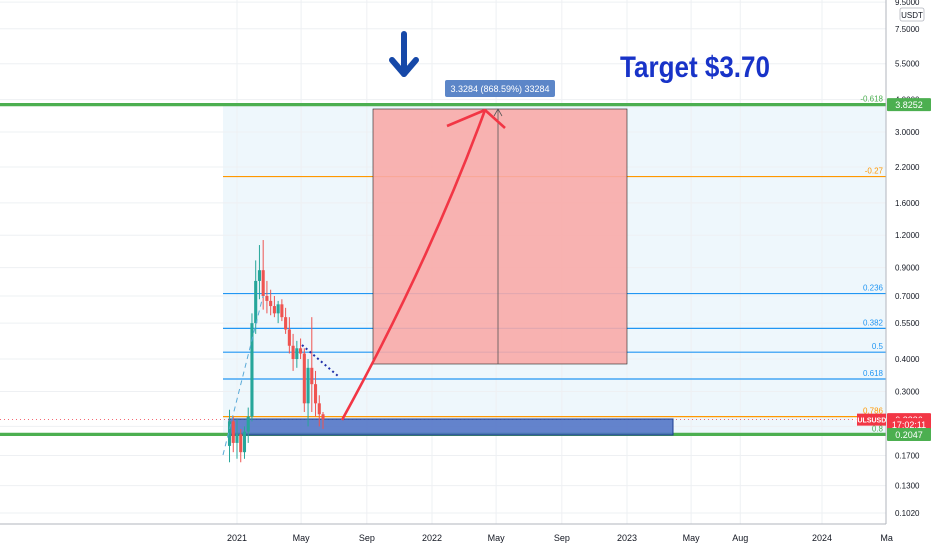  What do you see at coordinates (878, 428) in the screenshot?
I see `fib-label: 0.8` at bounding box center [878, 428].